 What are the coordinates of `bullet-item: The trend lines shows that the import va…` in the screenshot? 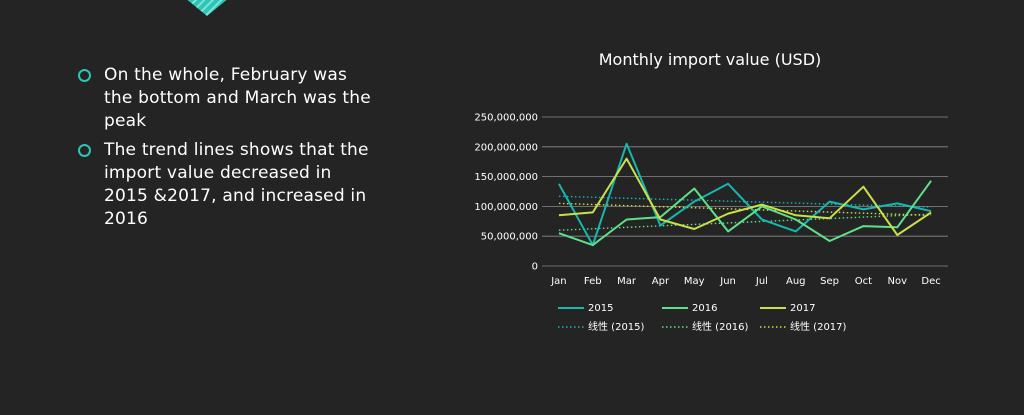 It's located at (226, 185).